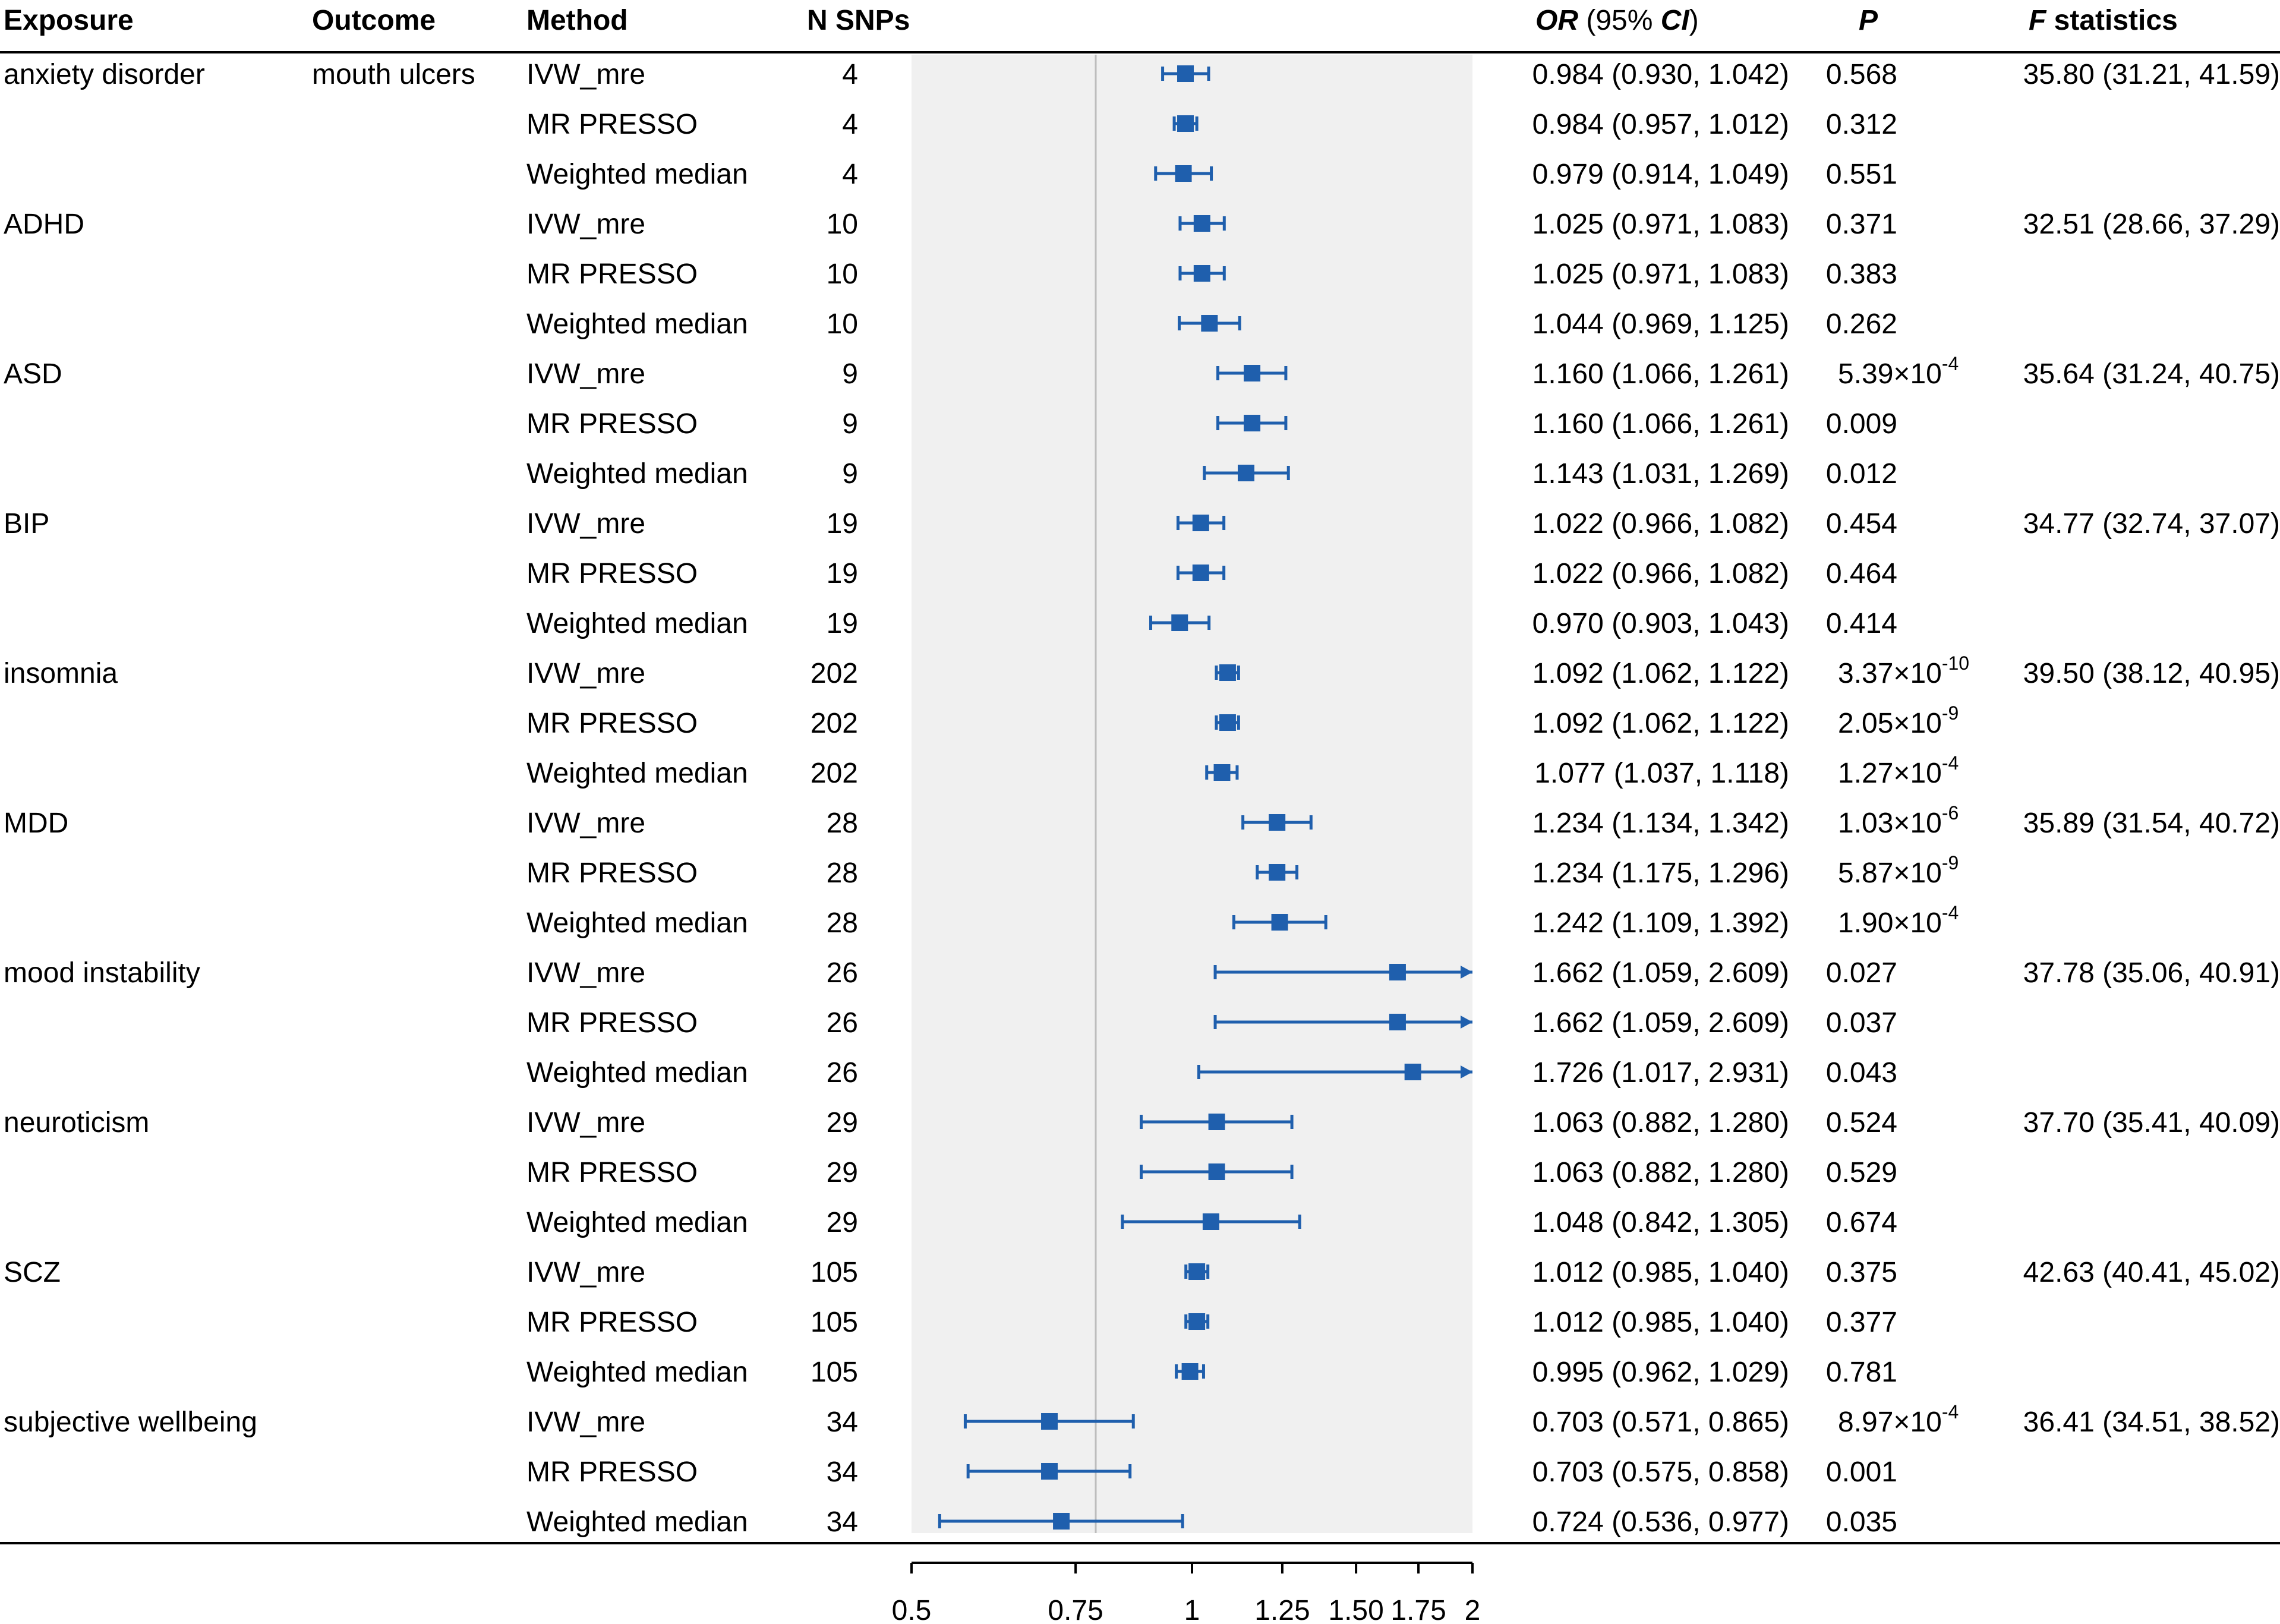  I want to click on table-row: MR PRESSO 28 1.234 (1.175, 1.296) 5.87×10⁻⁹, so click(1242, 870).